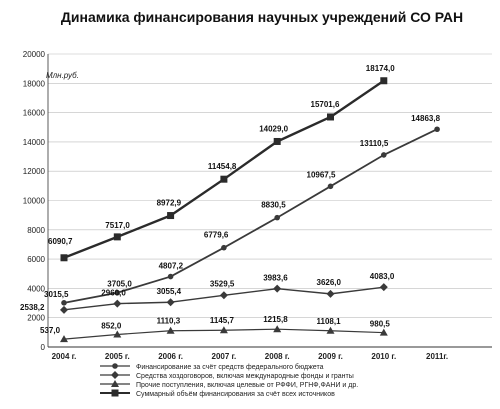 The image size is (500, 409). Describe the element at coordinates (56, 294) in the screenshot. I see `data-label: 3015,5` at that location.